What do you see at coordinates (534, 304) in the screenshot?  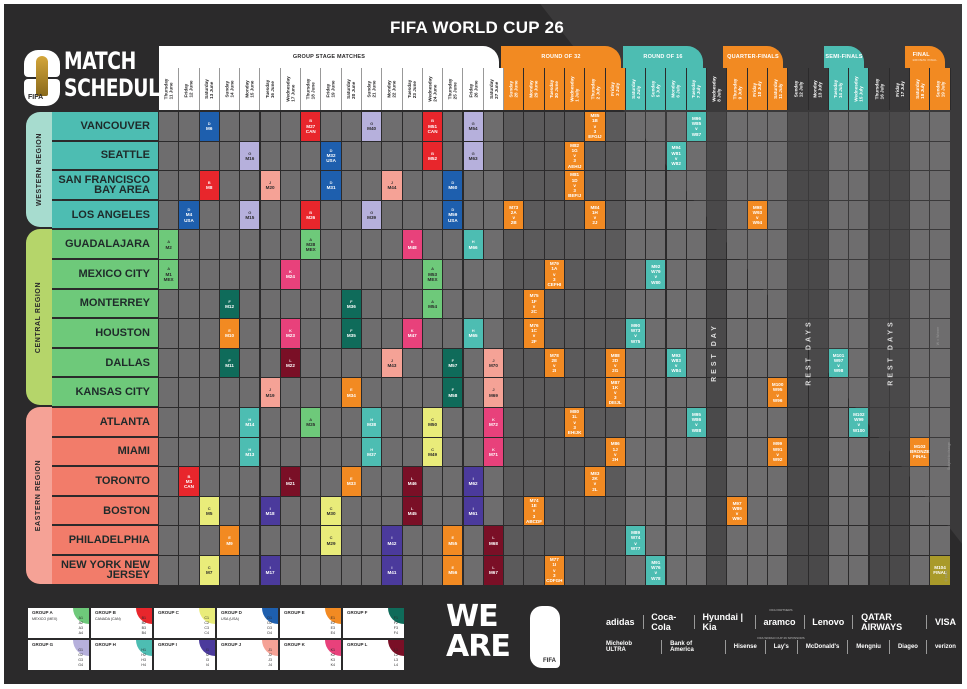 I see `match-tile: M75 1F v 2C` at bounding box center [534, 304].